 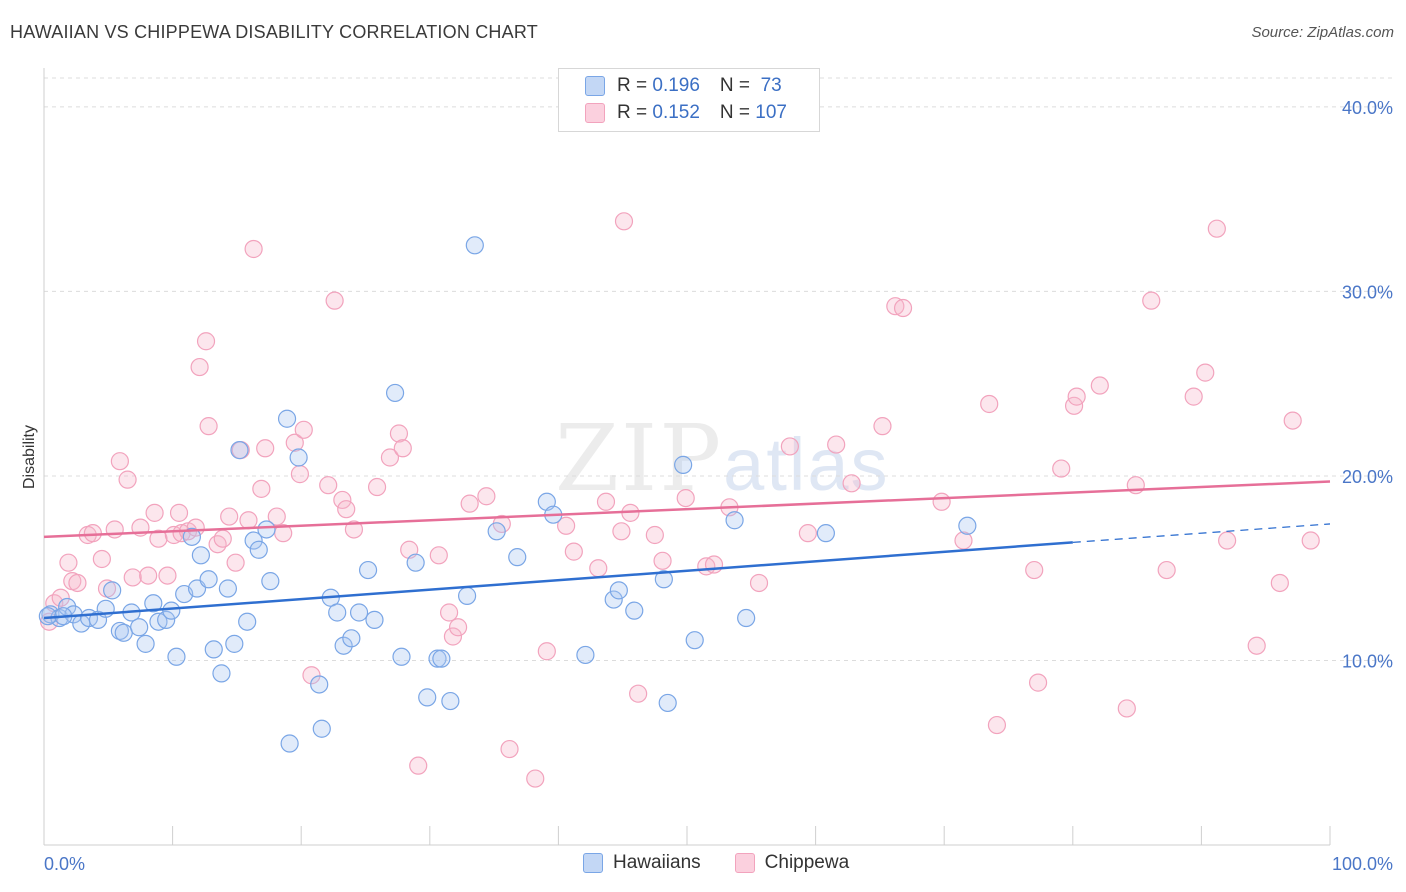 What do you see at coordinates (1201, 533) in the screenshot?
I see `hawaiians-trend-extension` at bounding box center [1201, 533].